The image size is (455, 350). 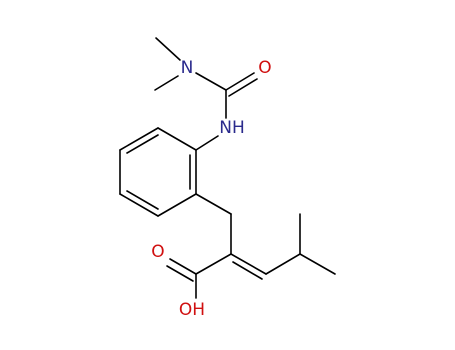 What do you see at coordinates (232, 128) in the screenshot?
I see `atom-label: NH` at bounding box center [232, 128].